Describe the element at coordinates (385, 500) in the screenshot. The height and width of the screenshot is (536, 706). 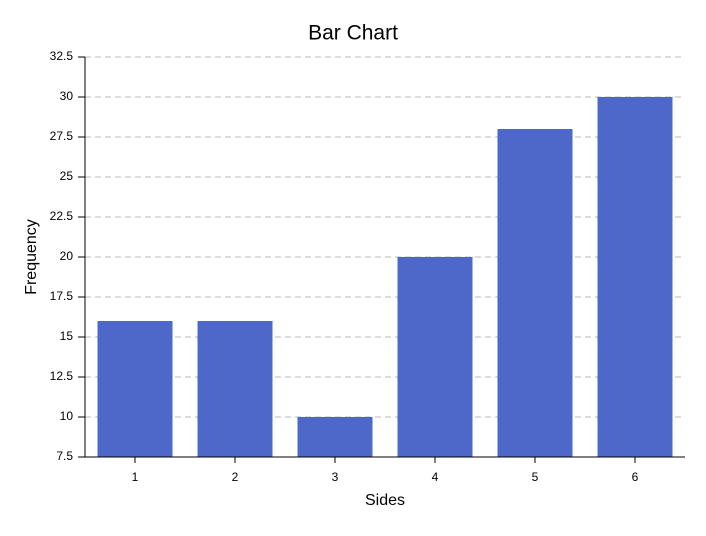
I see `x-axis-label: Sides` at that location.